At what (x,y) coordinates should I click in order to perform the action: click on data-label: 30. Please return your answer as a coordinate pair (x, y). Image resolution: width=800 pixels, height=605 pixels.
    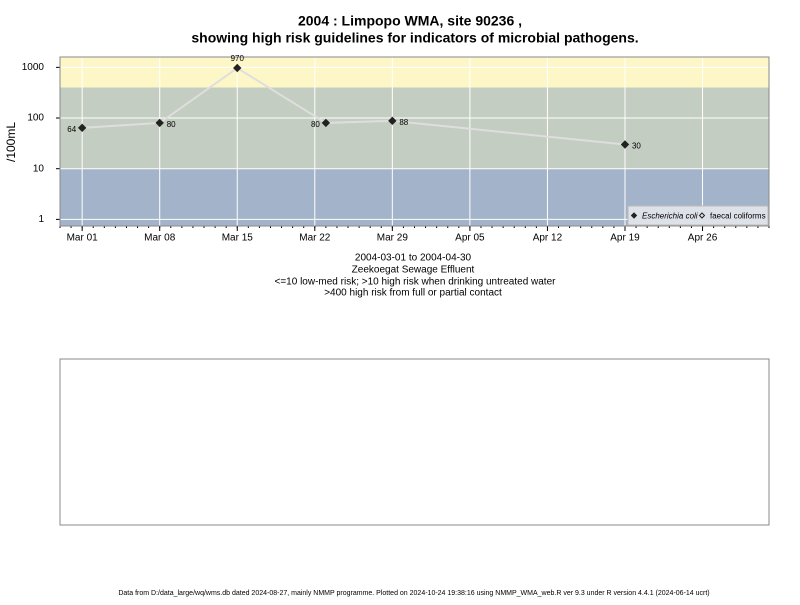
    Looking at the image, I should click on (636, 146).